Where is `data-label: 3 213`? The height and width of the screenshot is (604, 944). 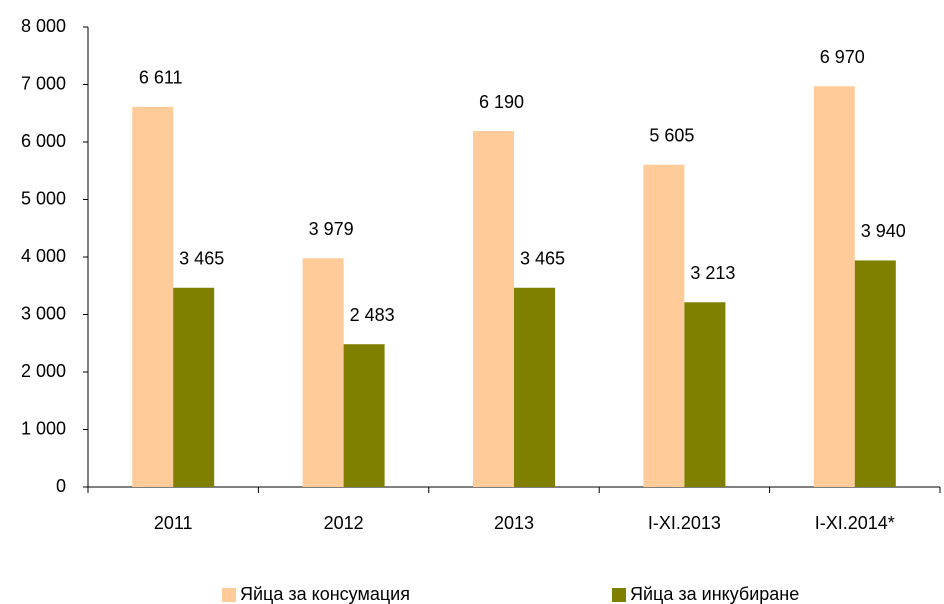
data-label: 3 213 is located at coordinates (712, 273).